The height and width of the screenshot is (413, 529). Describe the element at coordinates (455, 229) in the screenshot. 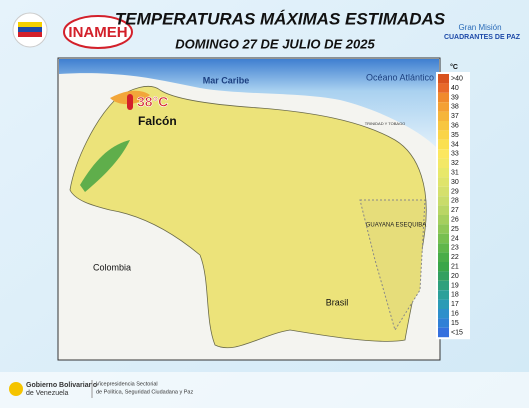

I see `legend-label: 25` at that location.